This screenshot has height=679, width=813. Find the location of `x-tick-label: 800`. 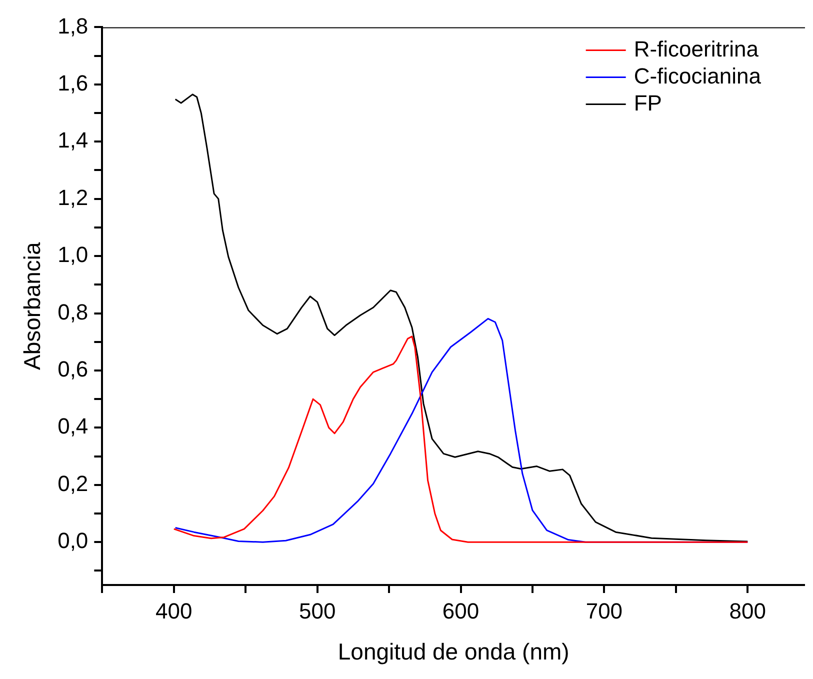

x-tick-label: 800 is located at coordinates (747, 611).